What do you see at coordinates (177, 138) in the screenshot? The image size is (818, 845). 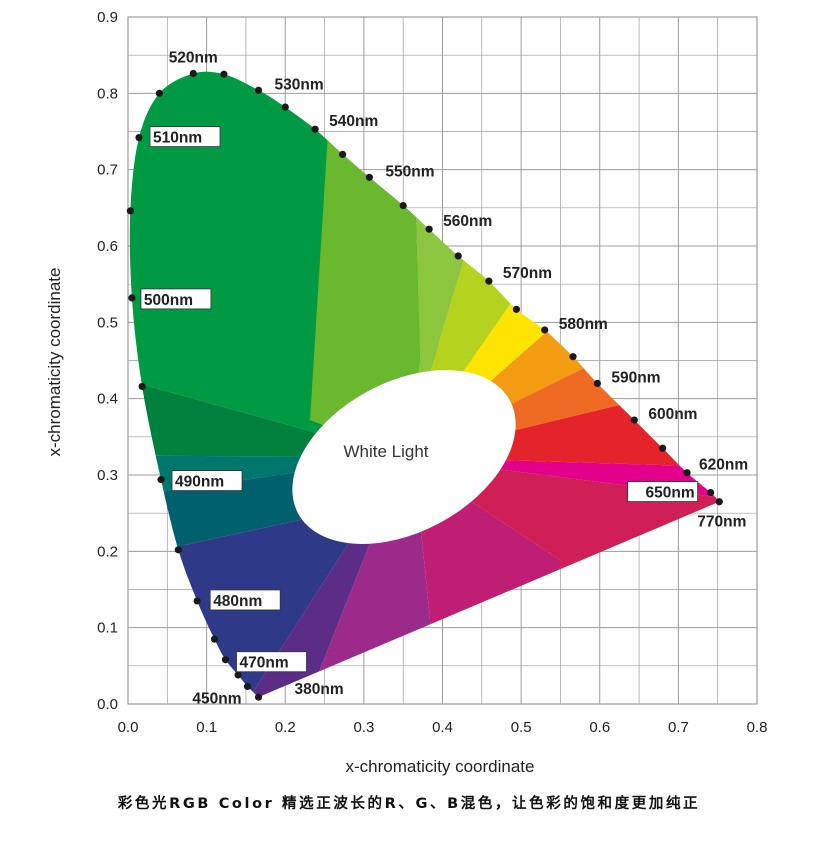 I see `wavelength-label: 510nm` at bounding box center [177, 138].